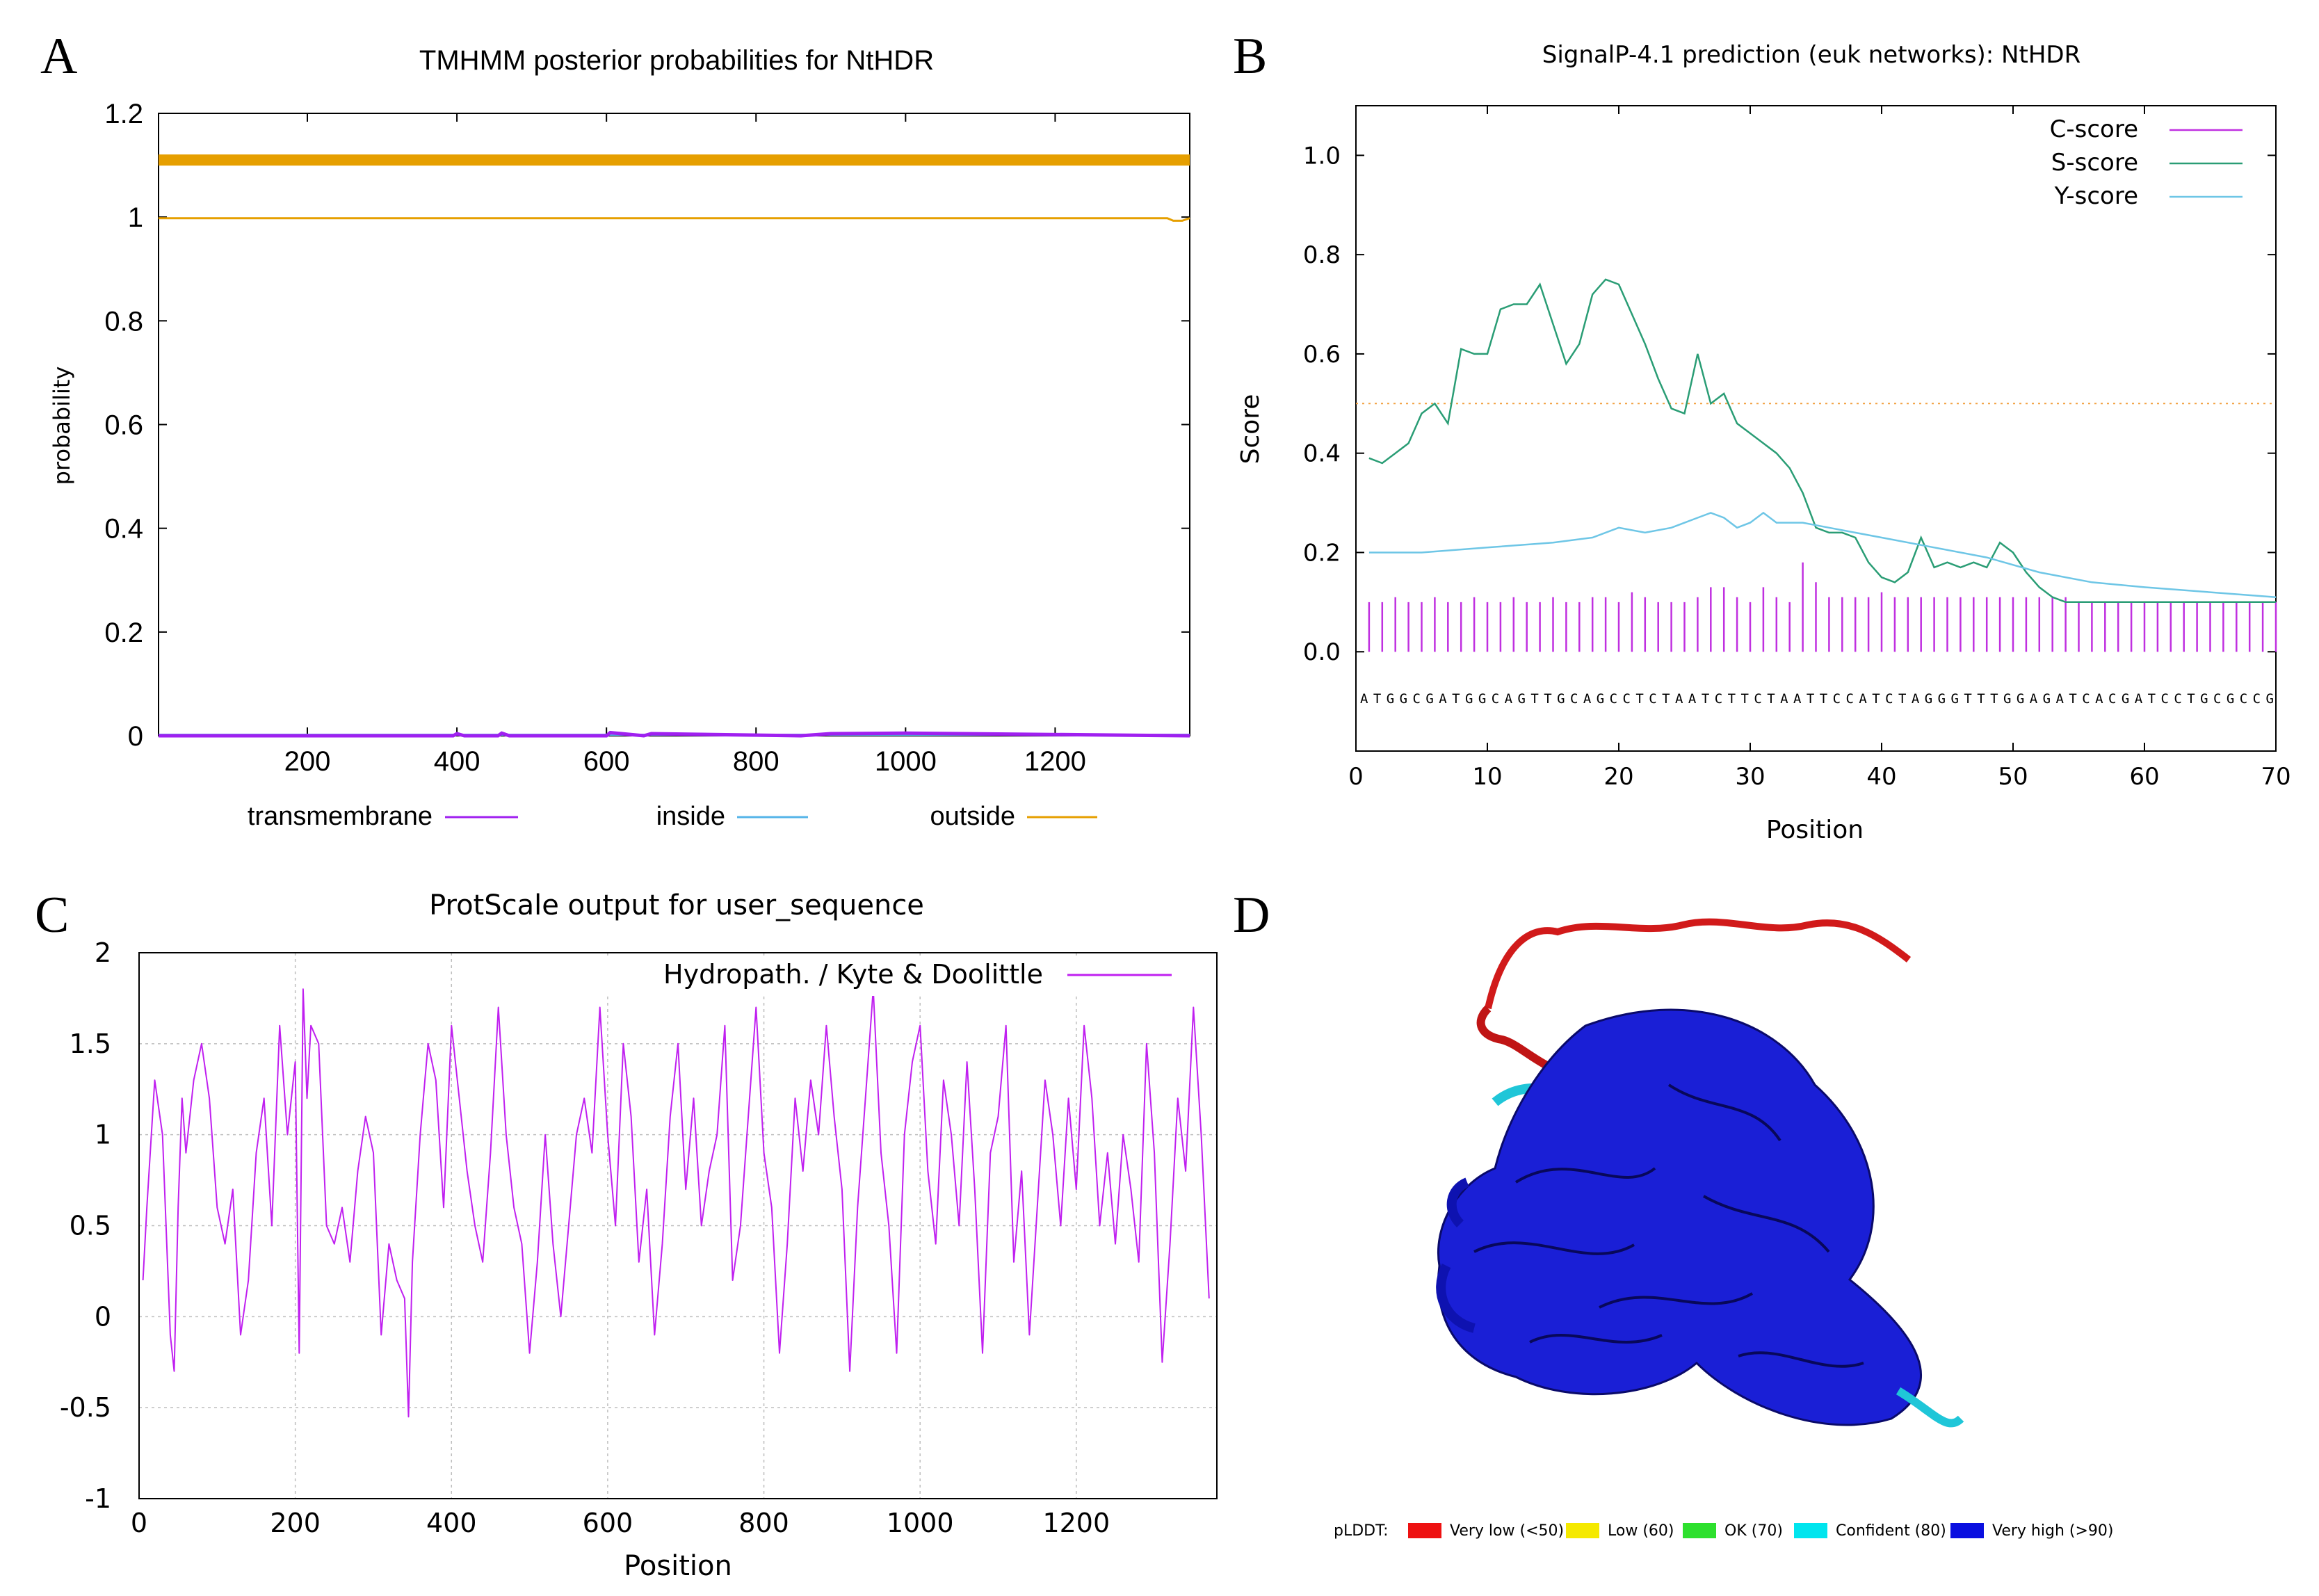 The image size is (2319, 1596). Describe the element at coordinates (1700, 1530) in the screenshot. I see `plddt-swatch-ok` at that location.